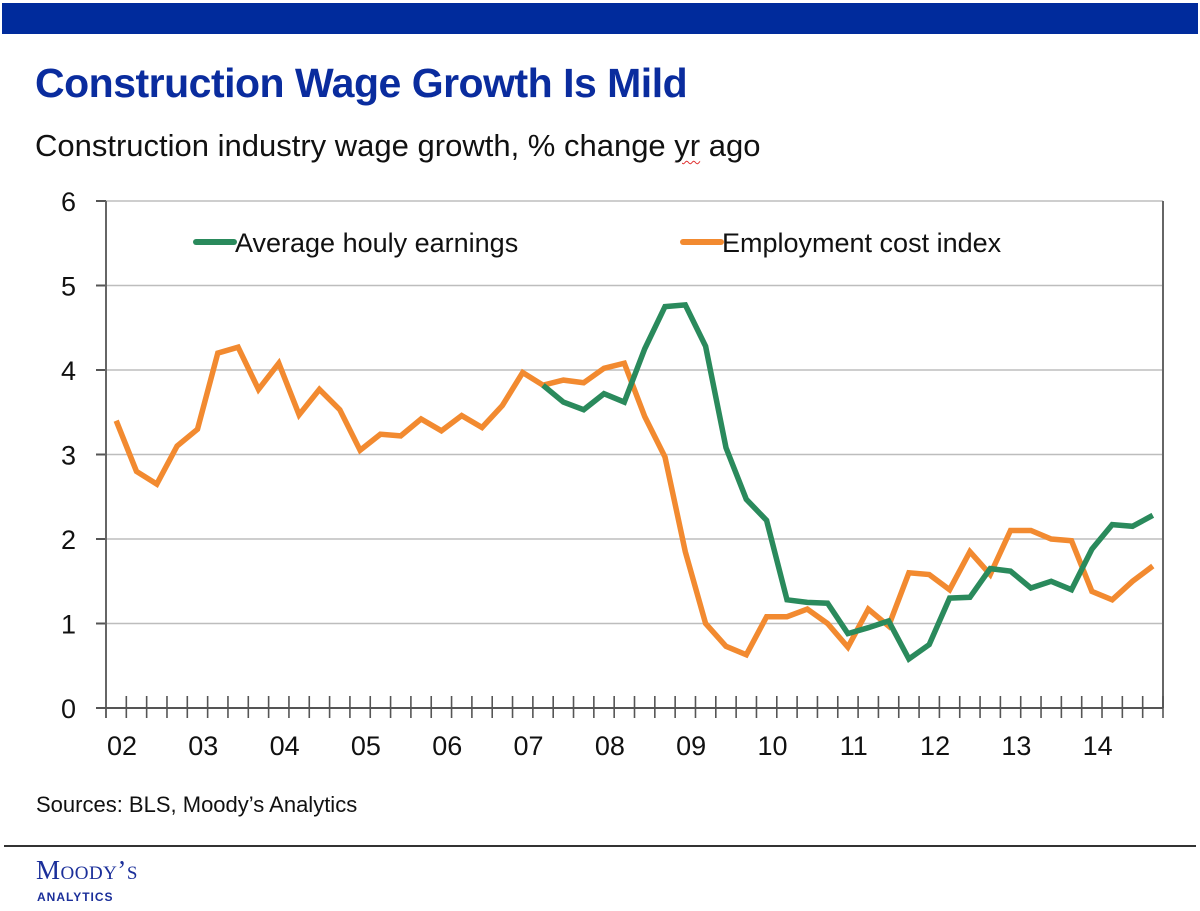 This screenshot has width=1200, height=911. Describe the element at coordinates (935, 746) in the screenshot. I see `x-tick-label: 12` at that location.